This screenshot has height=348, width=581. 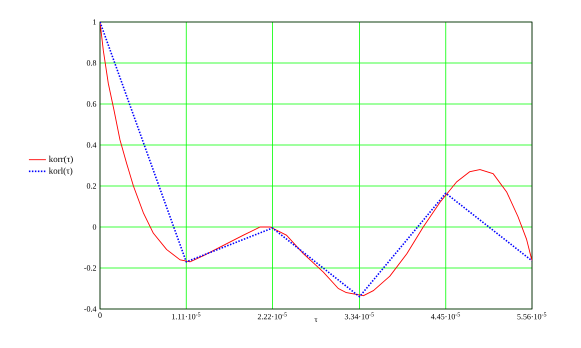 I want to click on legend-label: korl(τ), so click(x=60, y=171).